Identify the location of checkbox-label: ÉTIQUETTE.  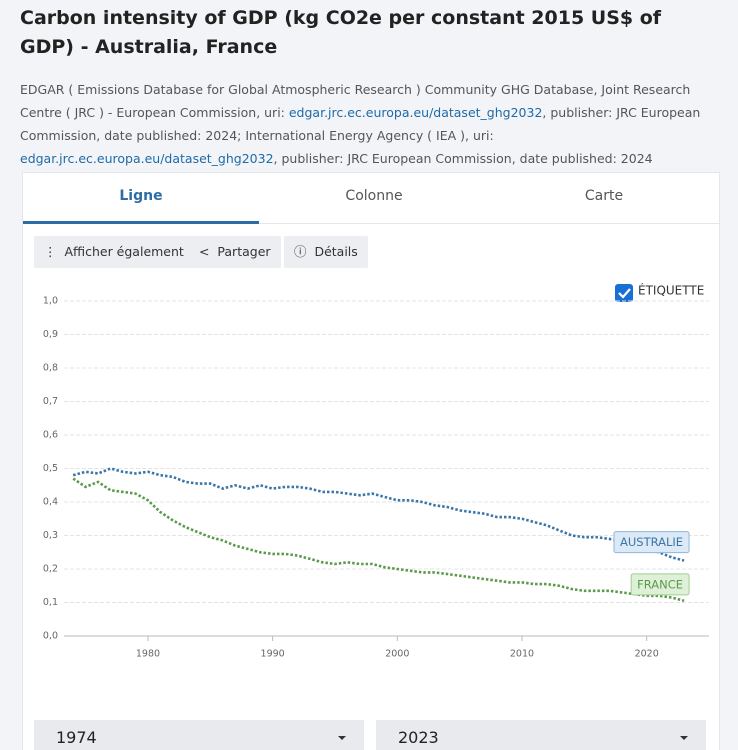
(671, 290).